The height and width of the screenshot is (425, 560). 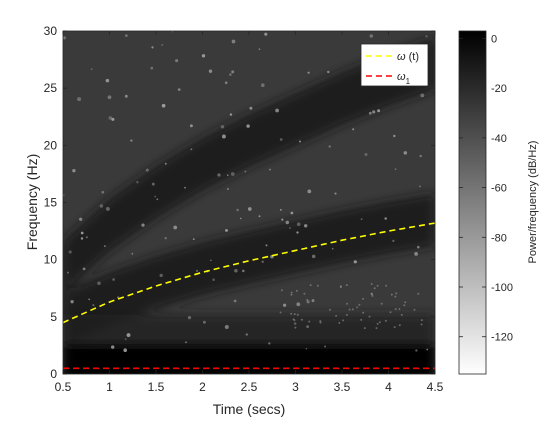 I want to click on legend-label: ω1, so click(x=404, y=78).